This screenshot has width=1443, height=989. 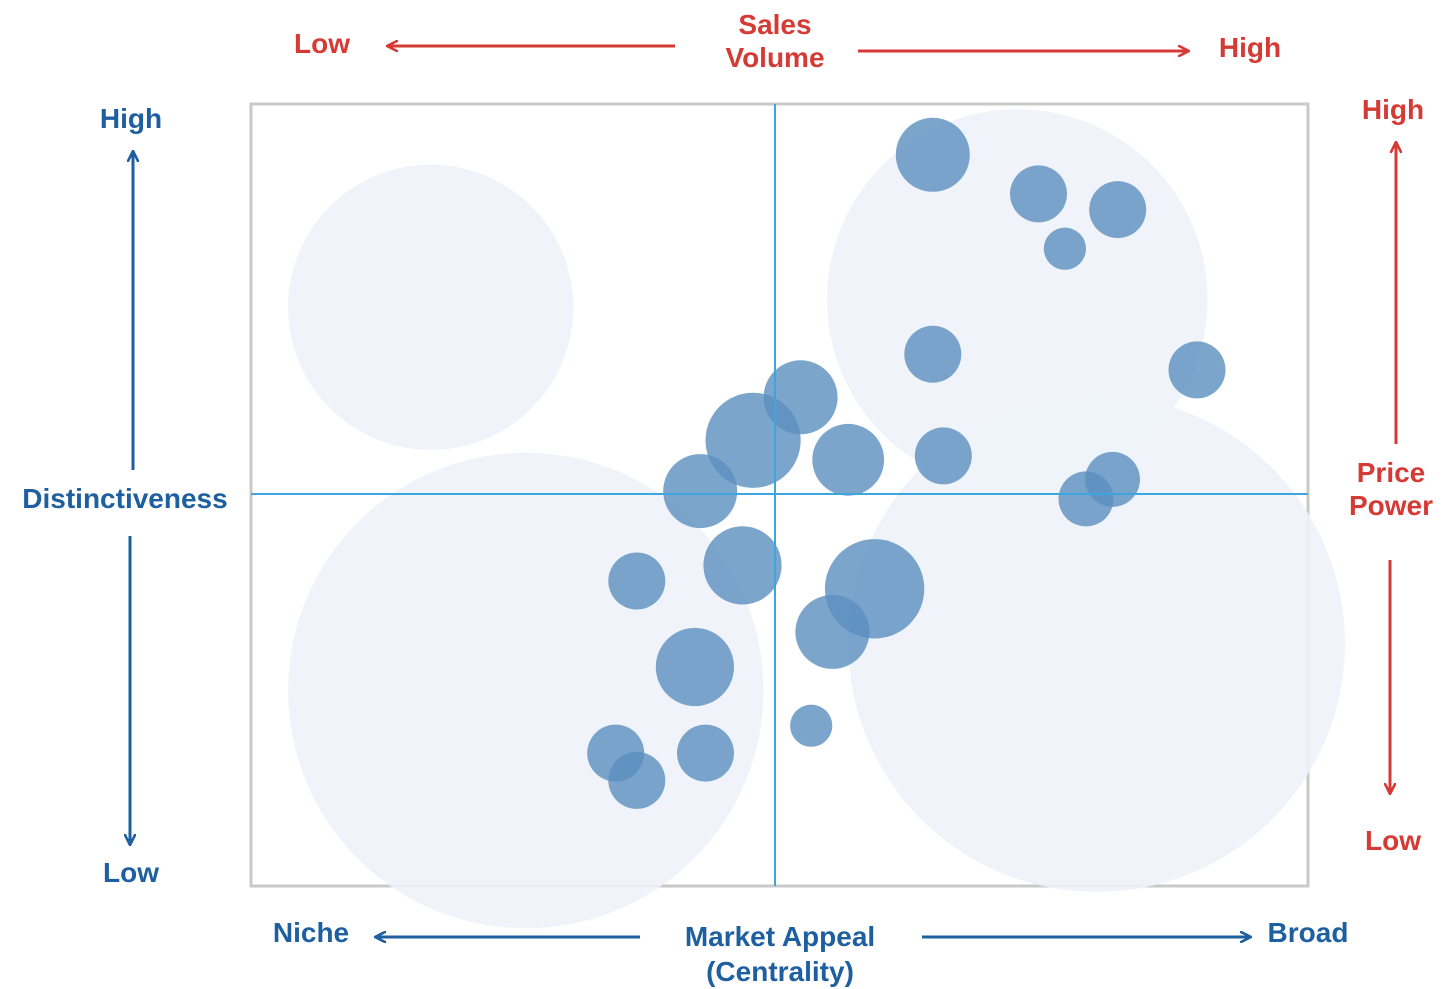 What do you see at coordinates (322, 43) in the screenshot?
I see `sales-low-label: Low` at bounding box center [322, 43].